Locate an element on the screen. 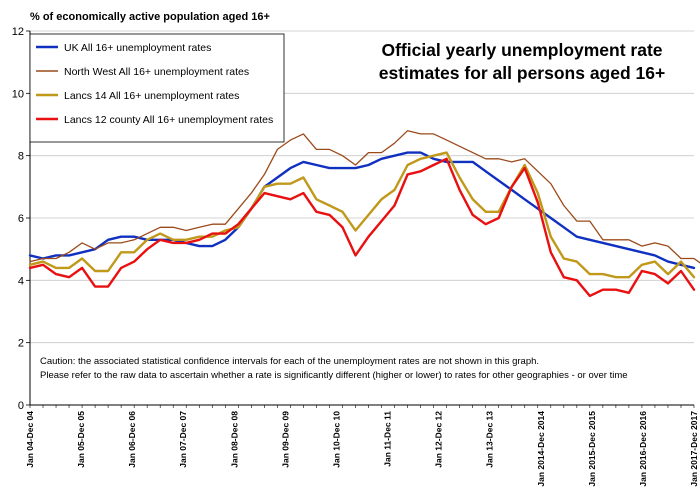  legend-box is located at coordinates (157, 88).